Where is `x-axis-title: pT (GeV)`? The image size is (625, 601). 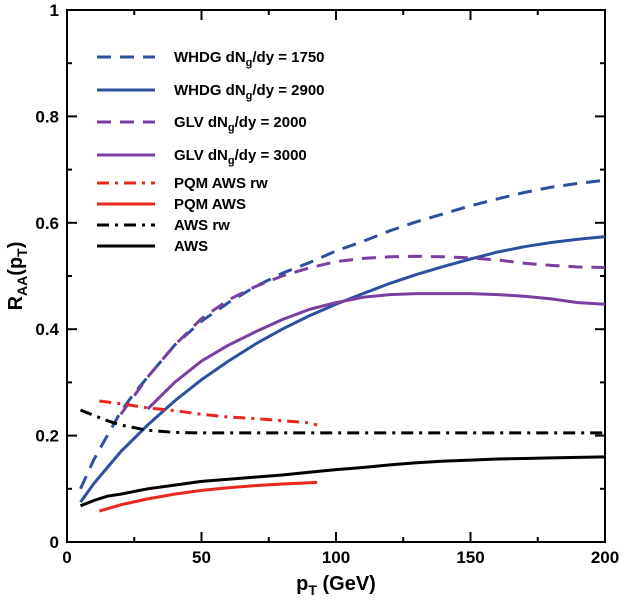
x-axis-title: pT (GeV) is located at coordinates (336, 585).